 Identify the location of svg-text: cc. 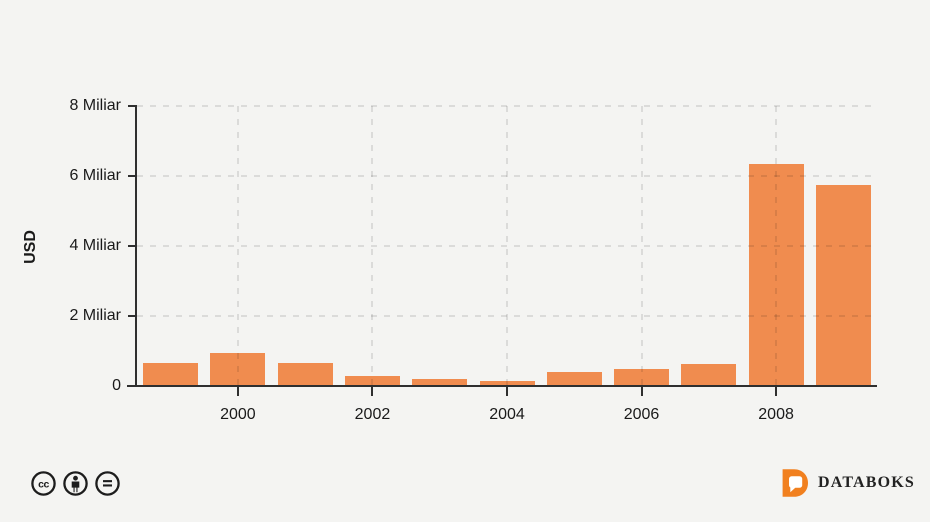
(43, 484).